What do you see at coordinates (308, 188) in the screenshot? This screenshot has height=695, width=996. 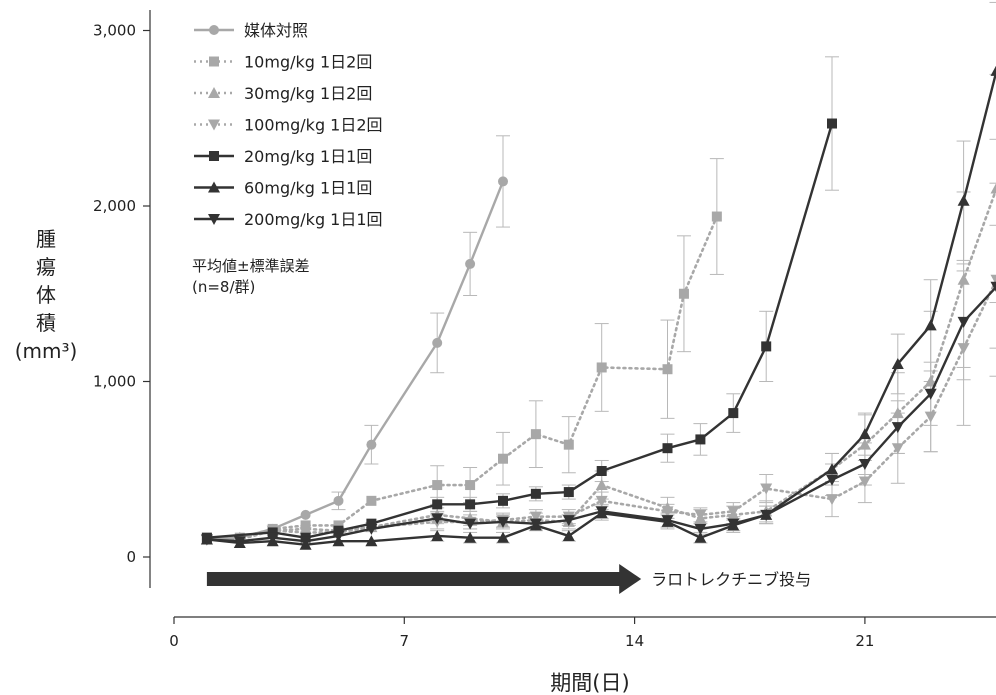 I see `legend-label: 60mg/kg 1日1回` at bounding box center [308, 188].